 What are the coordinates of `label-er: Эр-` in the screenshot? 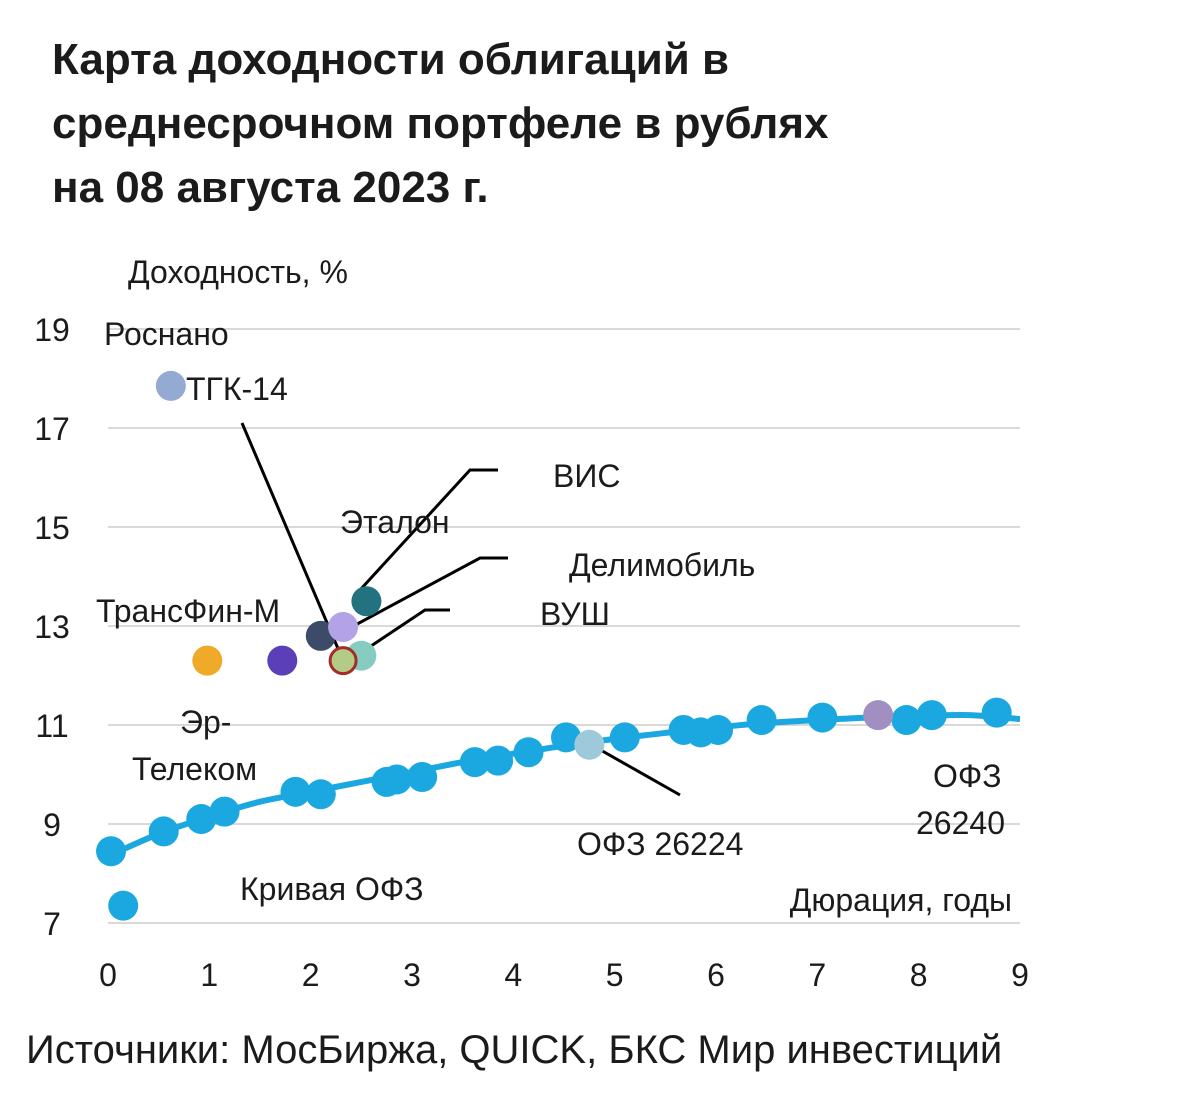 It's located at (205, 722).